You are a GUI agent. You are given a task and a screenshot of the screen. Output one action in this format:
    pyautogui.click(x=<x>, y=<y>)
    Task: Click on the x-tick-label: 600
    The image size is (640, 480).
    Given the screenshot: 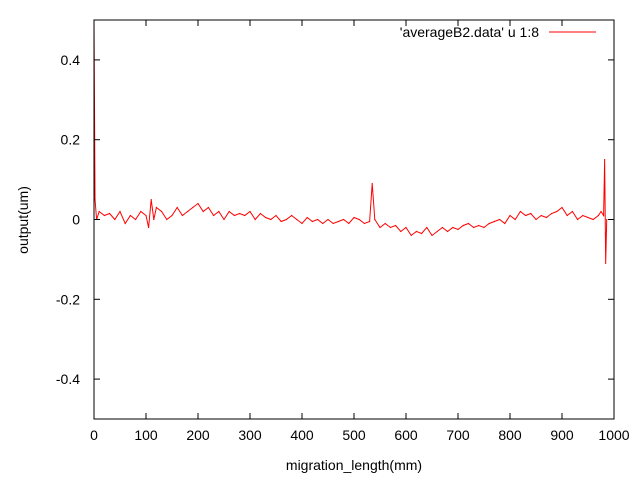 What is the action you would take?
    pyautogui.click(x=406, y=435)
    